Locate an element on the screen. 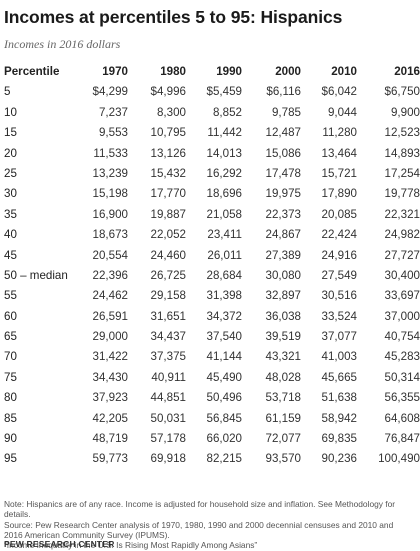  percentile-label: 50 – median is located at coordinates (36, 275).